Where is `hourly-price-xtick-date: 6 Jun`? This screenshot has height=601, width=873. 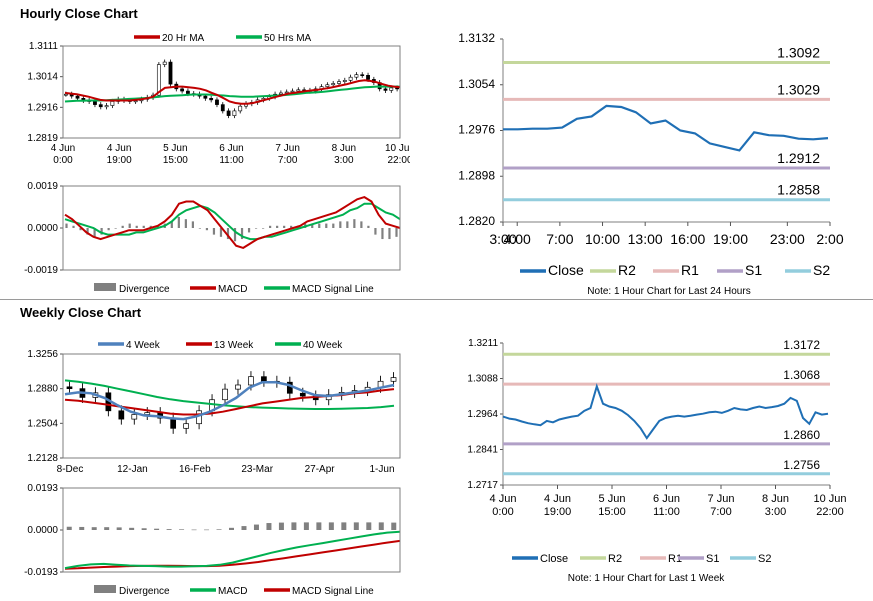 hourly-price-xtick-date: 6 Jun is located at coordinates (231, 148).